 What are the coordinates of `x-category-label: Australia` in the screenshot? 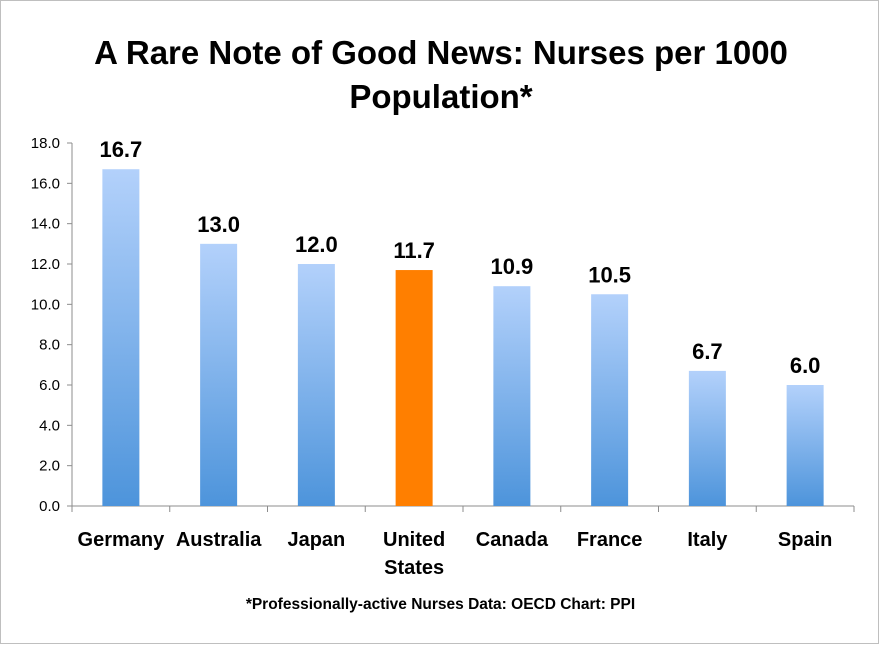 It's located at (219, 540).